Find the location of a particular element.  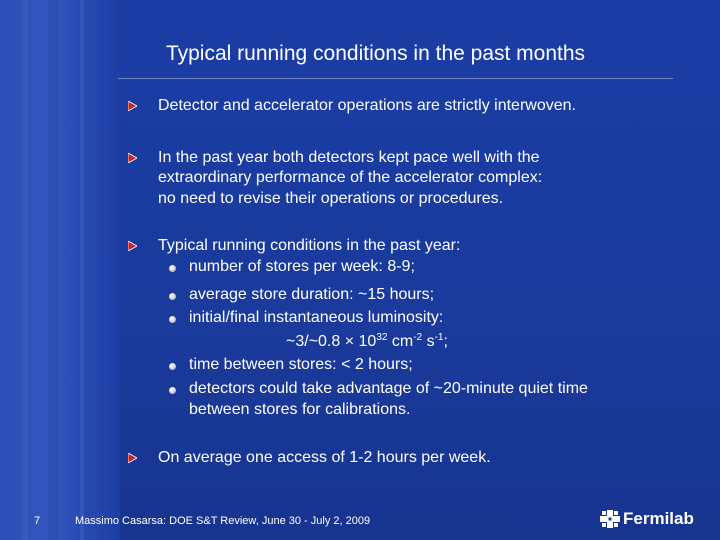

luminosity-value: ~3/~0.8 × 1032 cm-2 s-1; is located at coordinates (367, 341).